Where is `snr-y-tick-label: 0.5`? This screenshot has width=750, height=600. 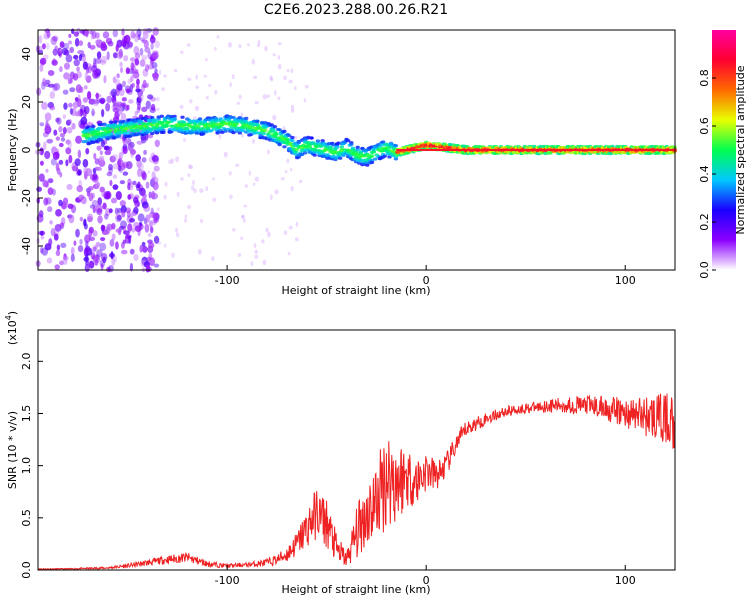
snr-y-tick-label: 0.5 is located at coordinates (26, 518).